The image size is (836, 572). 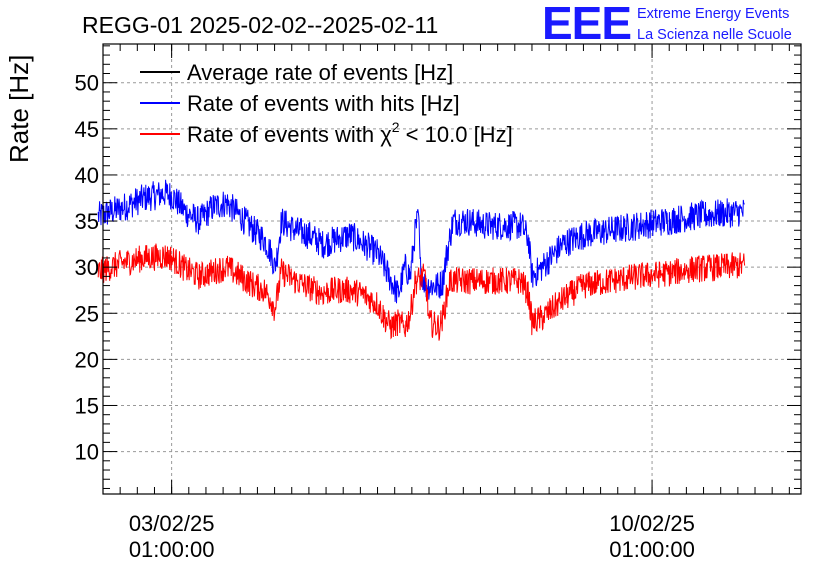 I want to click on y-tick-label: 20, so click(x=87, y=359).